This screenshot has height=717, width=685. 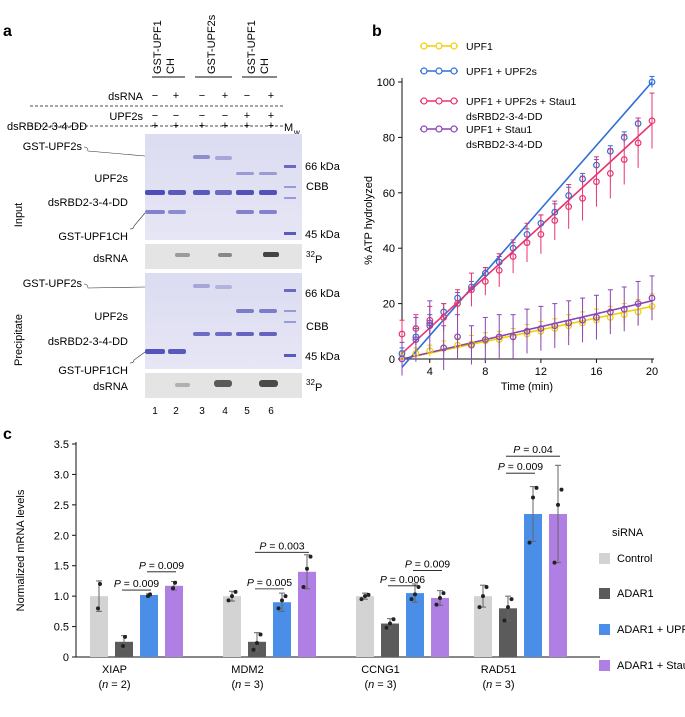 I want to click on pvalue-number: = 0.003, so click(x=285, y=546).